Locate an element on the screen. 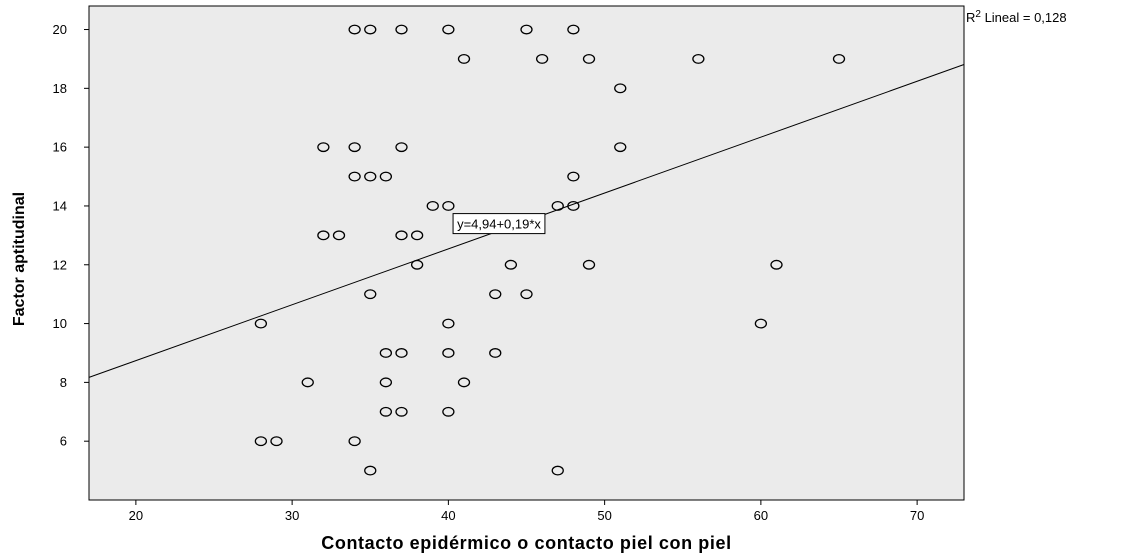 The width and height of the screenshot is (1121, 555). y-tick-label: 20 is located at coordinates (60, 29).